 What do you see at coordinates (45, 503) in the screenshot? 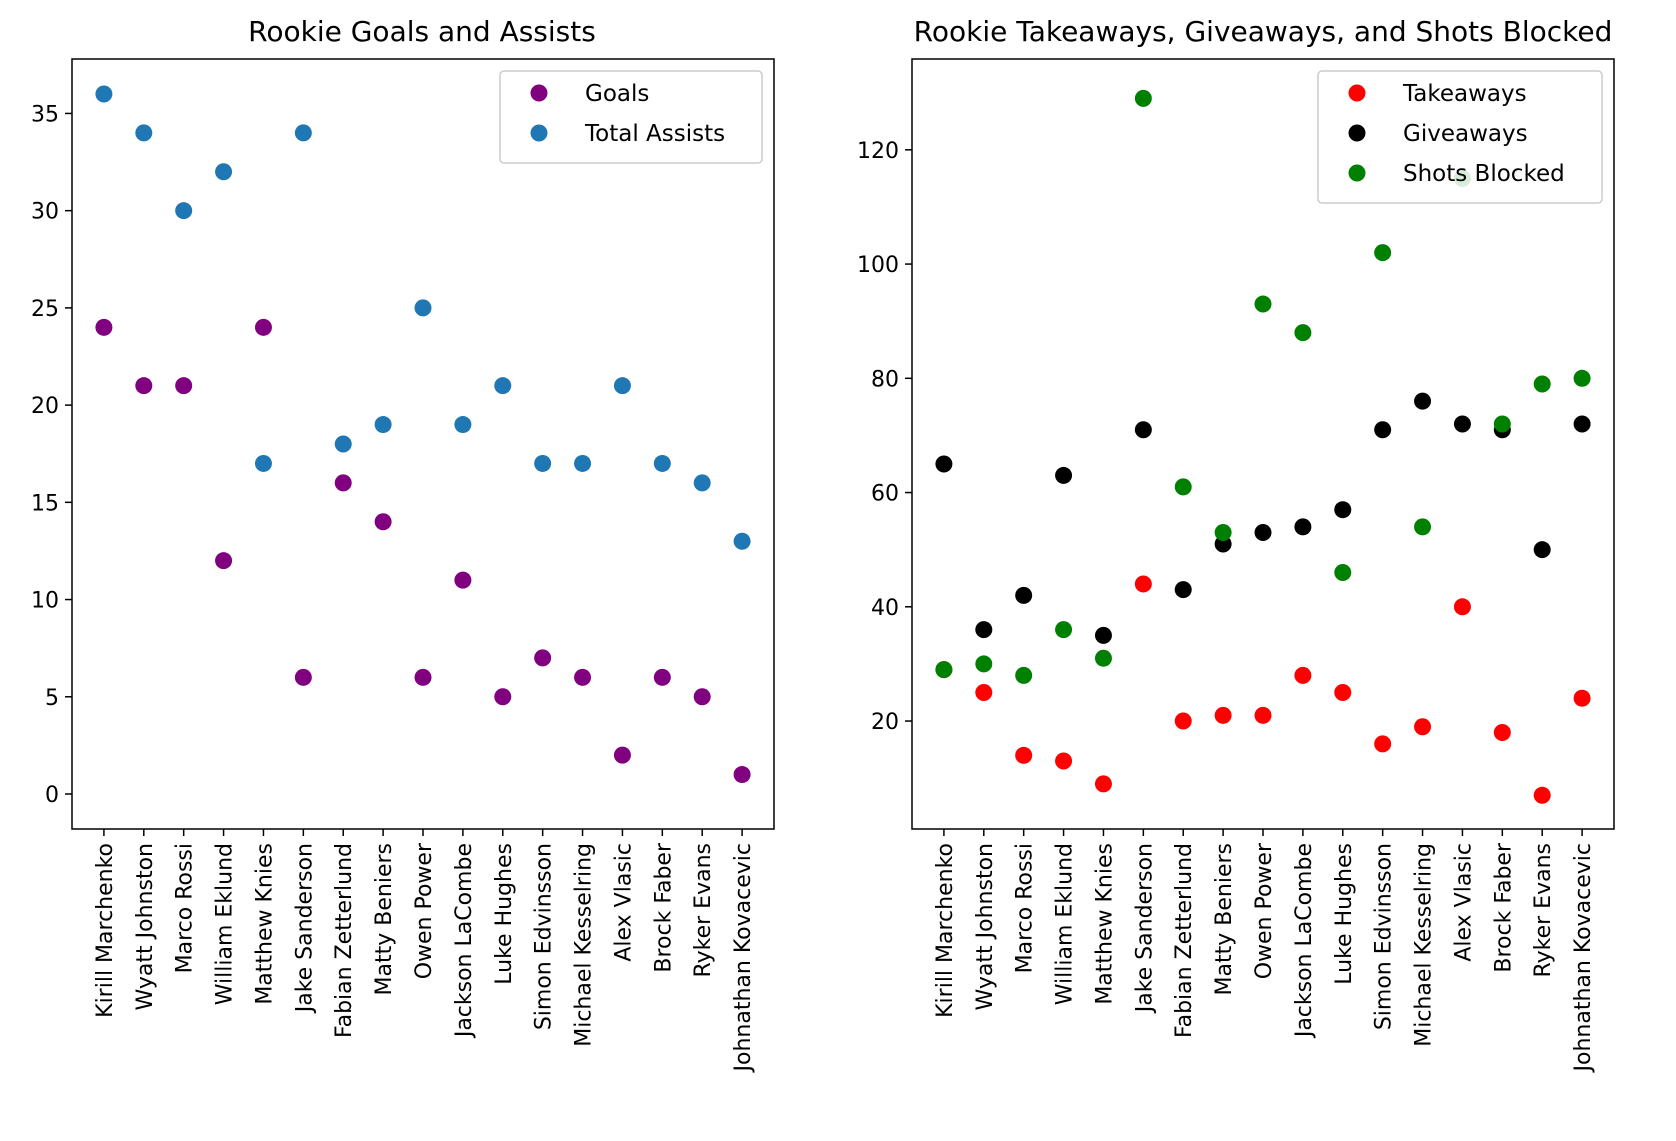
I see `y-tick-label: 15` at bounding box center [45, 503].